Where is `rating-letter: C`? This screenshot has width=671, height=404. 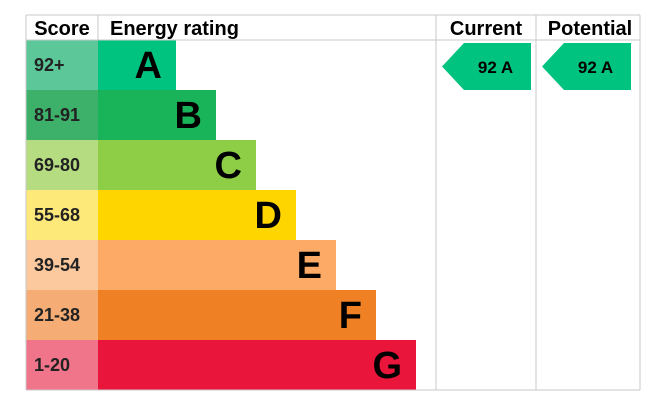 rating-letter: C is located at coordinates (228, 166).